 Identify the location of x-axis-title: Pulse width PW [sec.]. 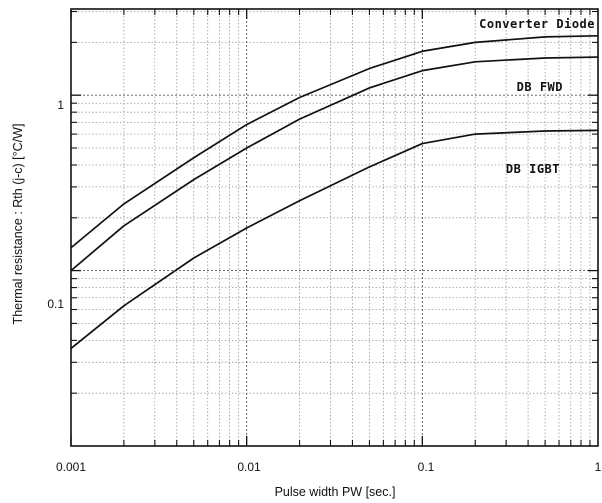
(335, 492).